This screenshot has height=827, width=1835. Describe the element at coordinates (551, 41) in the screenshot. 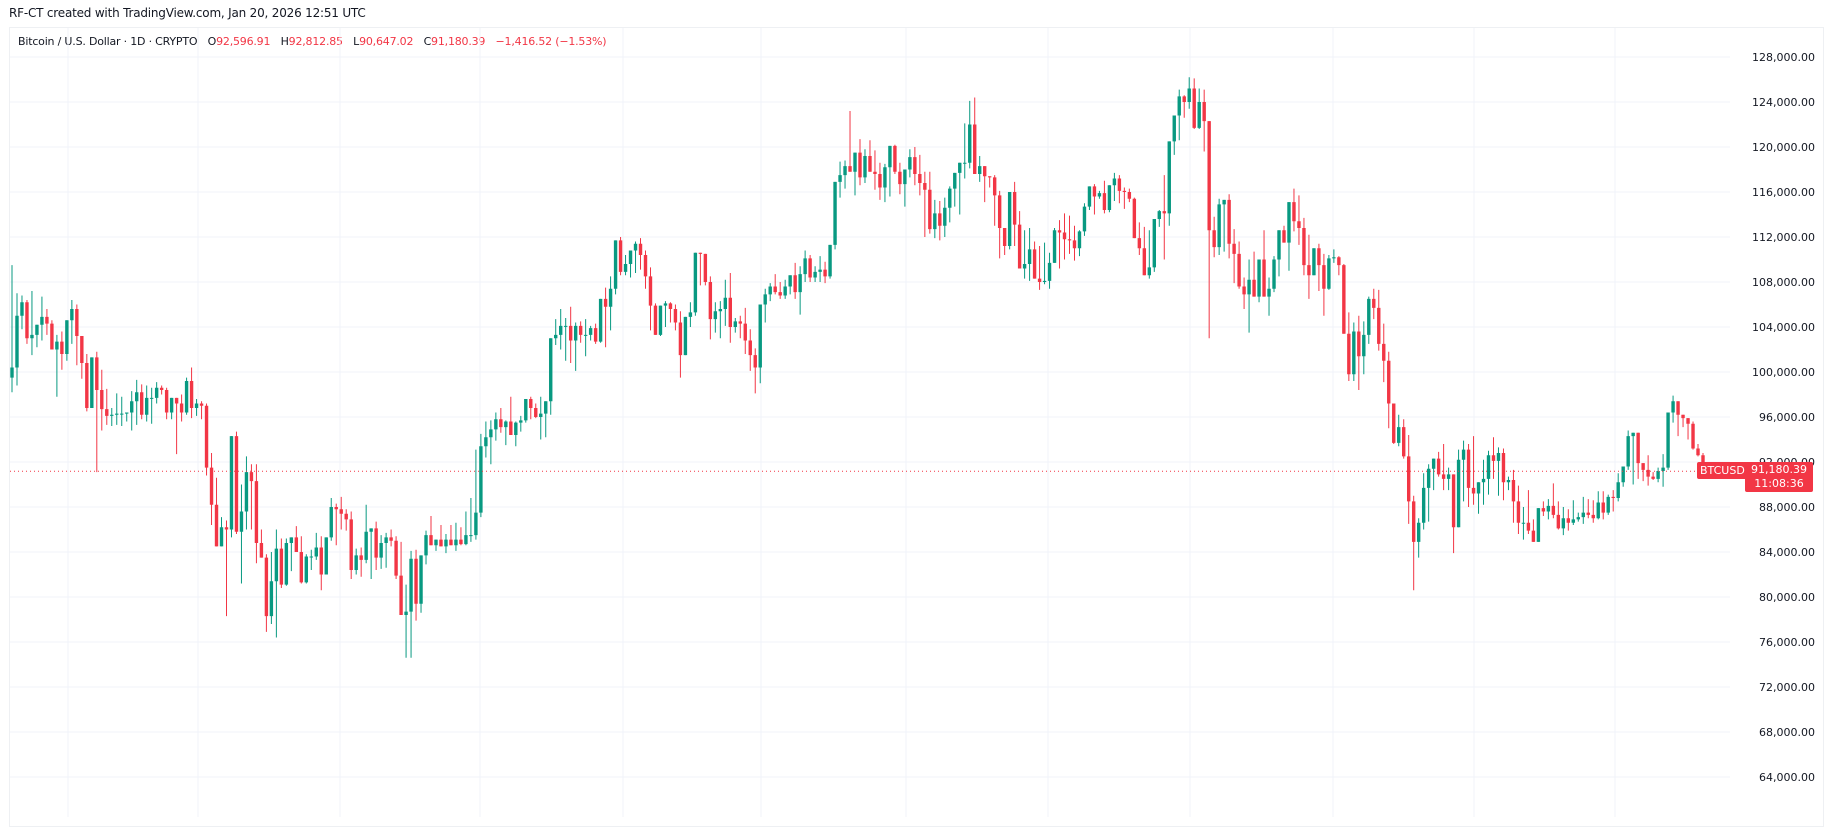

I see `change-value: −1,416.52 (−1.53%)` at that location.